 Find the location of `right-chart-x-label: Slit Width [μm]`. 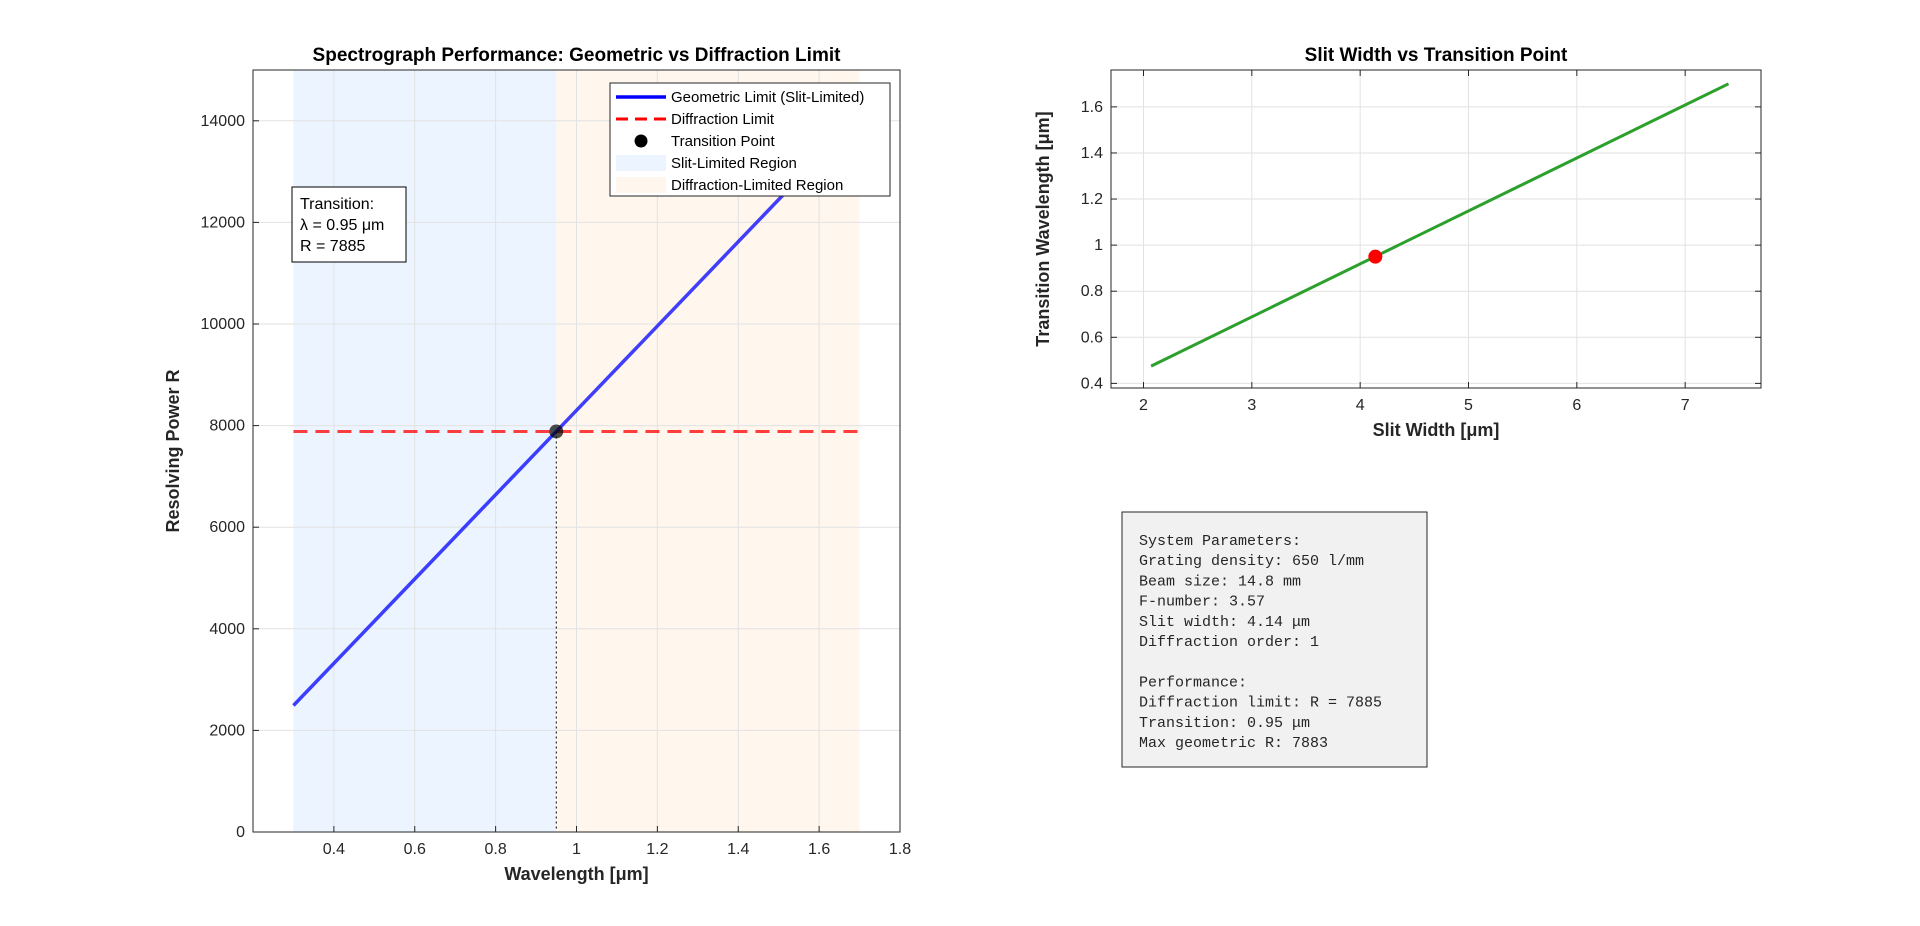

right-chart-x-label: Slit Width [μm] is located at coordinates (1436, 430).